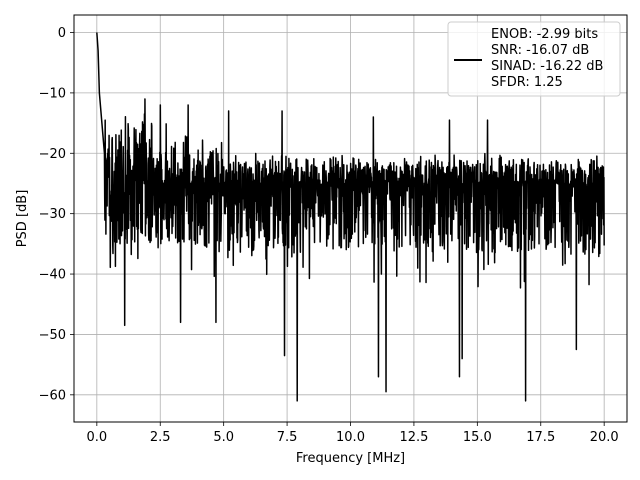  What do you see at coordinates (477, 437) in the screenshot?
I see `x-tick-label: 15.0` at bounding box center [477, 437].